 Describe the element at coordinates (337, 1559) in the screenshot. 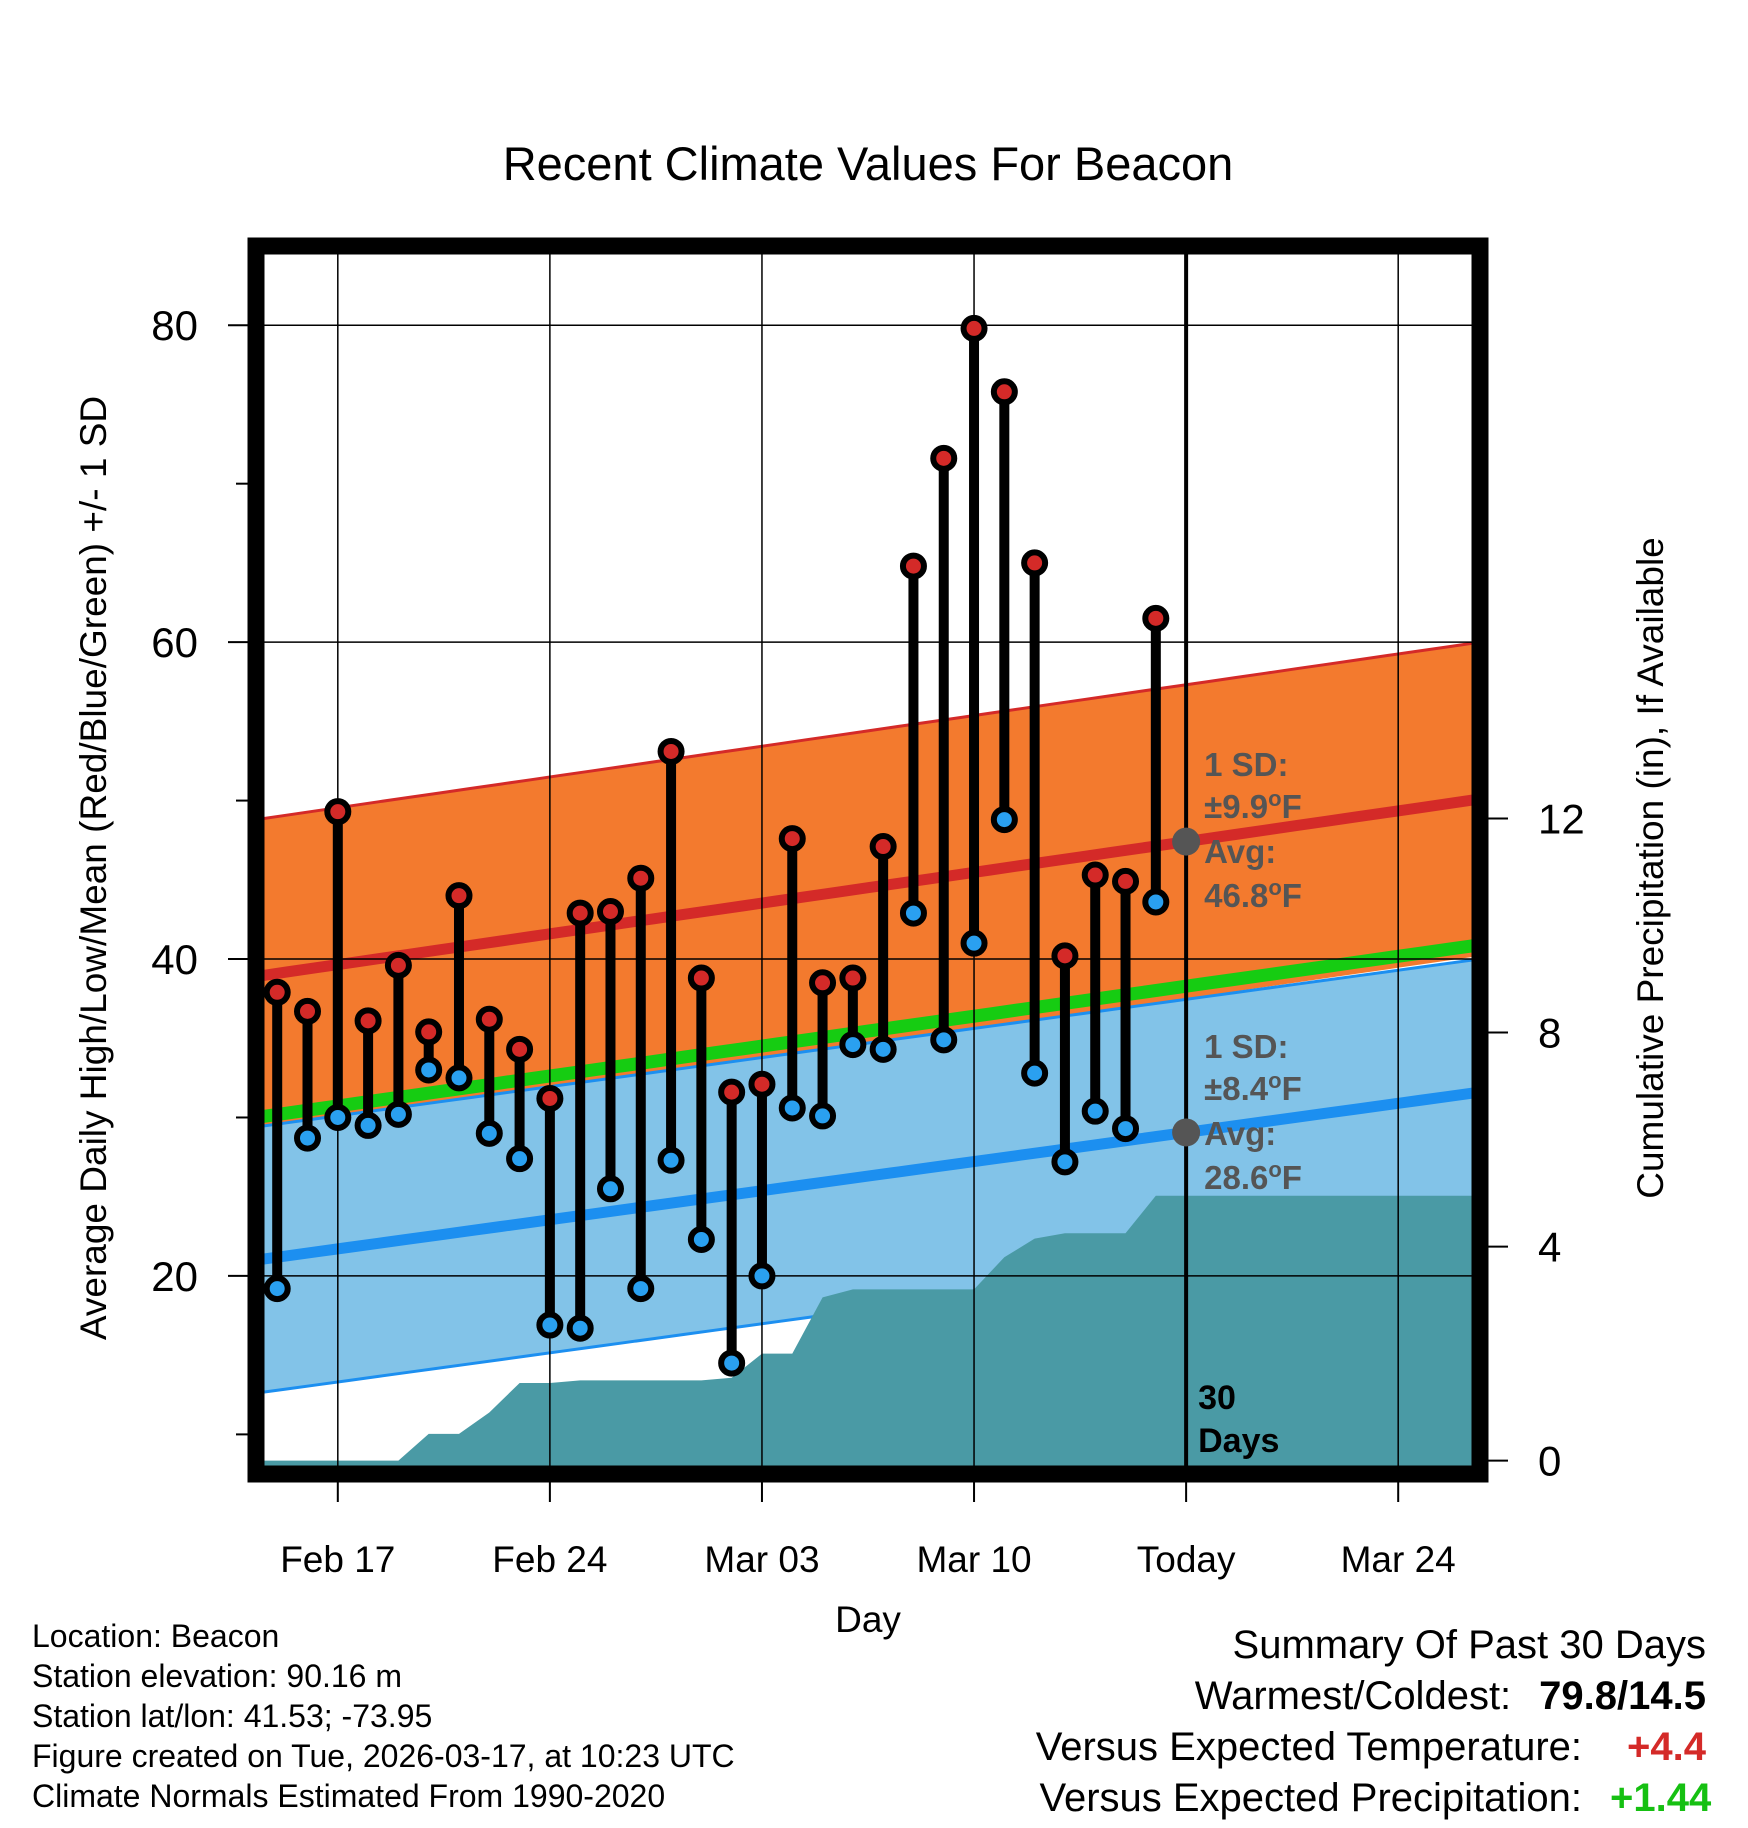

I see `x-tick-label: Feb 17` at that location.